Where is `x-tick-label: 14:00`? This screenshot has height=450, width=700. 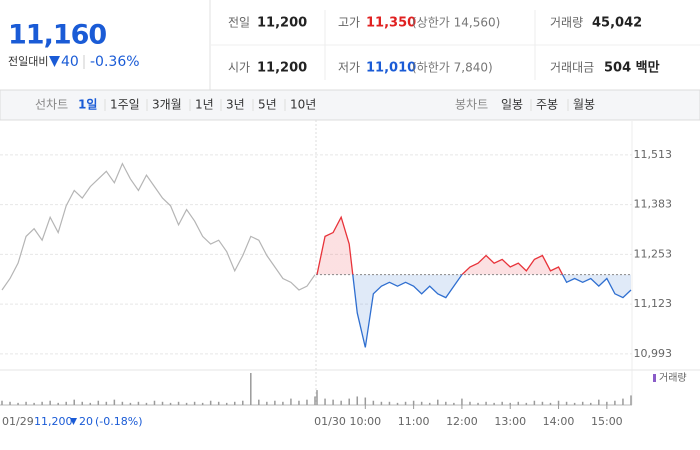 x-tick-label: 14:00 is located at coordinates (559, 421).